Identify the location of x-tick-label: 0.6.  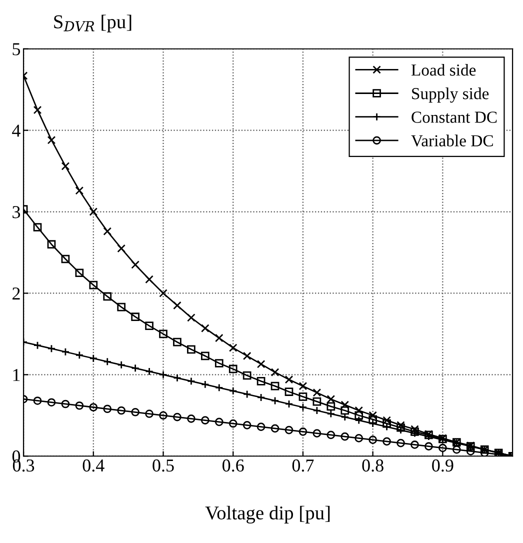
(233, 465).